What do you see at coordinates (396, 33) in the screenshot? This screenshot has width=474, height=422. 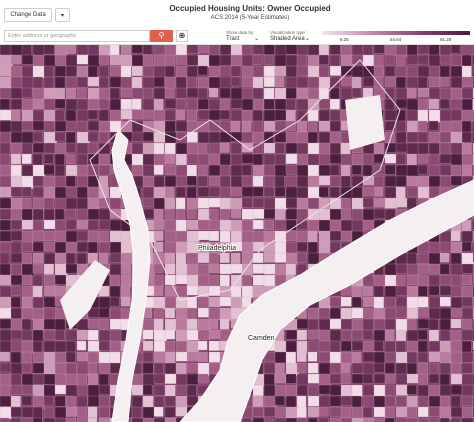 I see `legend-bar` at bounding box center [396, 33].